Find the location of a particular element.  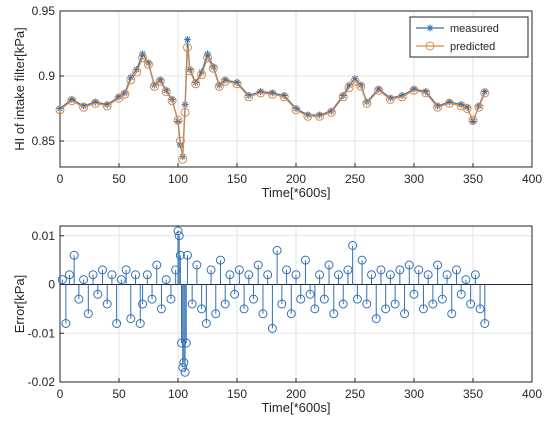

x-tick-label: 200 is located at coordinates (296, 394).